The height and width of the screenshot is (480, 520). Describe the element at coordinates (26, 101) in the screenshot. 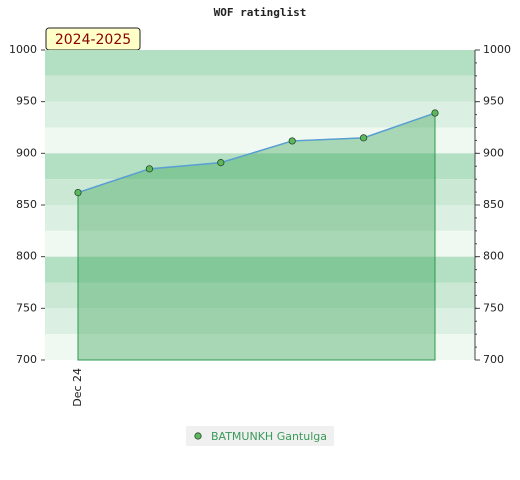

I see `y-tick-label: 950` at that location.